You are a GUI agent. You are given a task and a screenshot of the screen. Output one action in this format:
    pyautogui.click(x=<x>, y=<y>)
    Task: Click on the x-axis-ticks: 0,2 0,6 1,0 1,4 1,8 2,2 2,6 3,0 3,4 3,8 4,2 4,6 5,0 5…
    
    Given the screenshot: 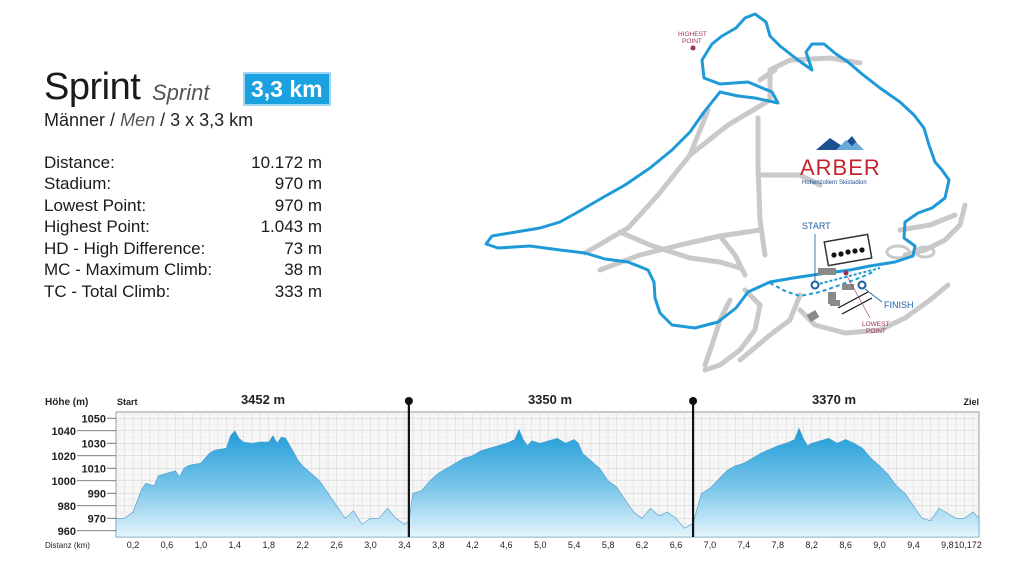 What is the action you would take?
    pyautogui.click(x=540, y=545)
    